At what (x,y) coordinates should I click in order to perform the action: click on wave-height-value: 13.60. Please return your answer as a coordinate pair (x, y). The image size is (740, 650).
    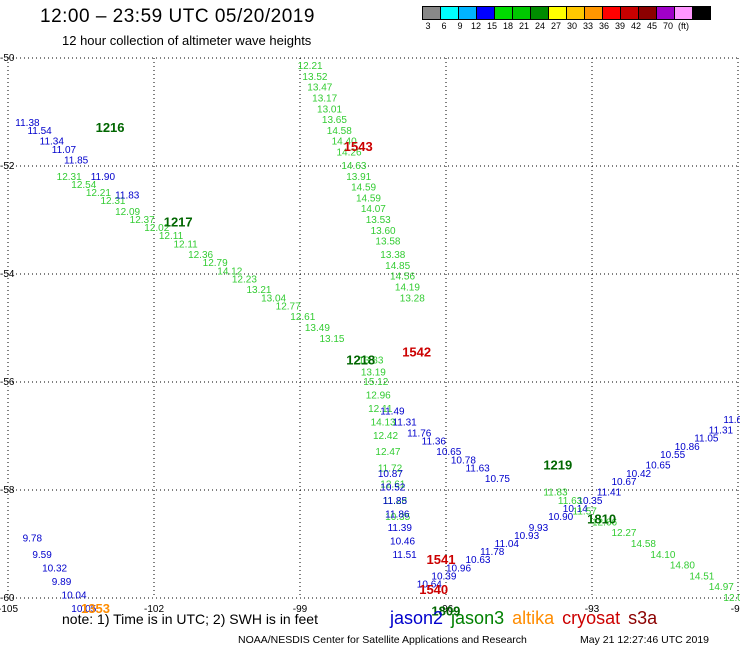
    Looking at the image, I should click on (383, 231).